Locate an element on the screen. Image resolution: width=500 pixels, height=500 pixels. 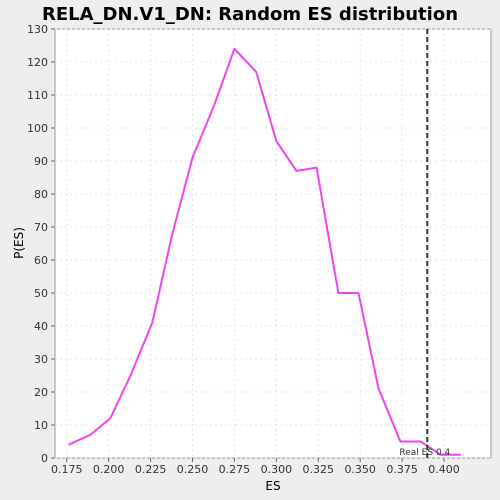
x-tick-label: 0.300 is located at coordinates (277, 469).